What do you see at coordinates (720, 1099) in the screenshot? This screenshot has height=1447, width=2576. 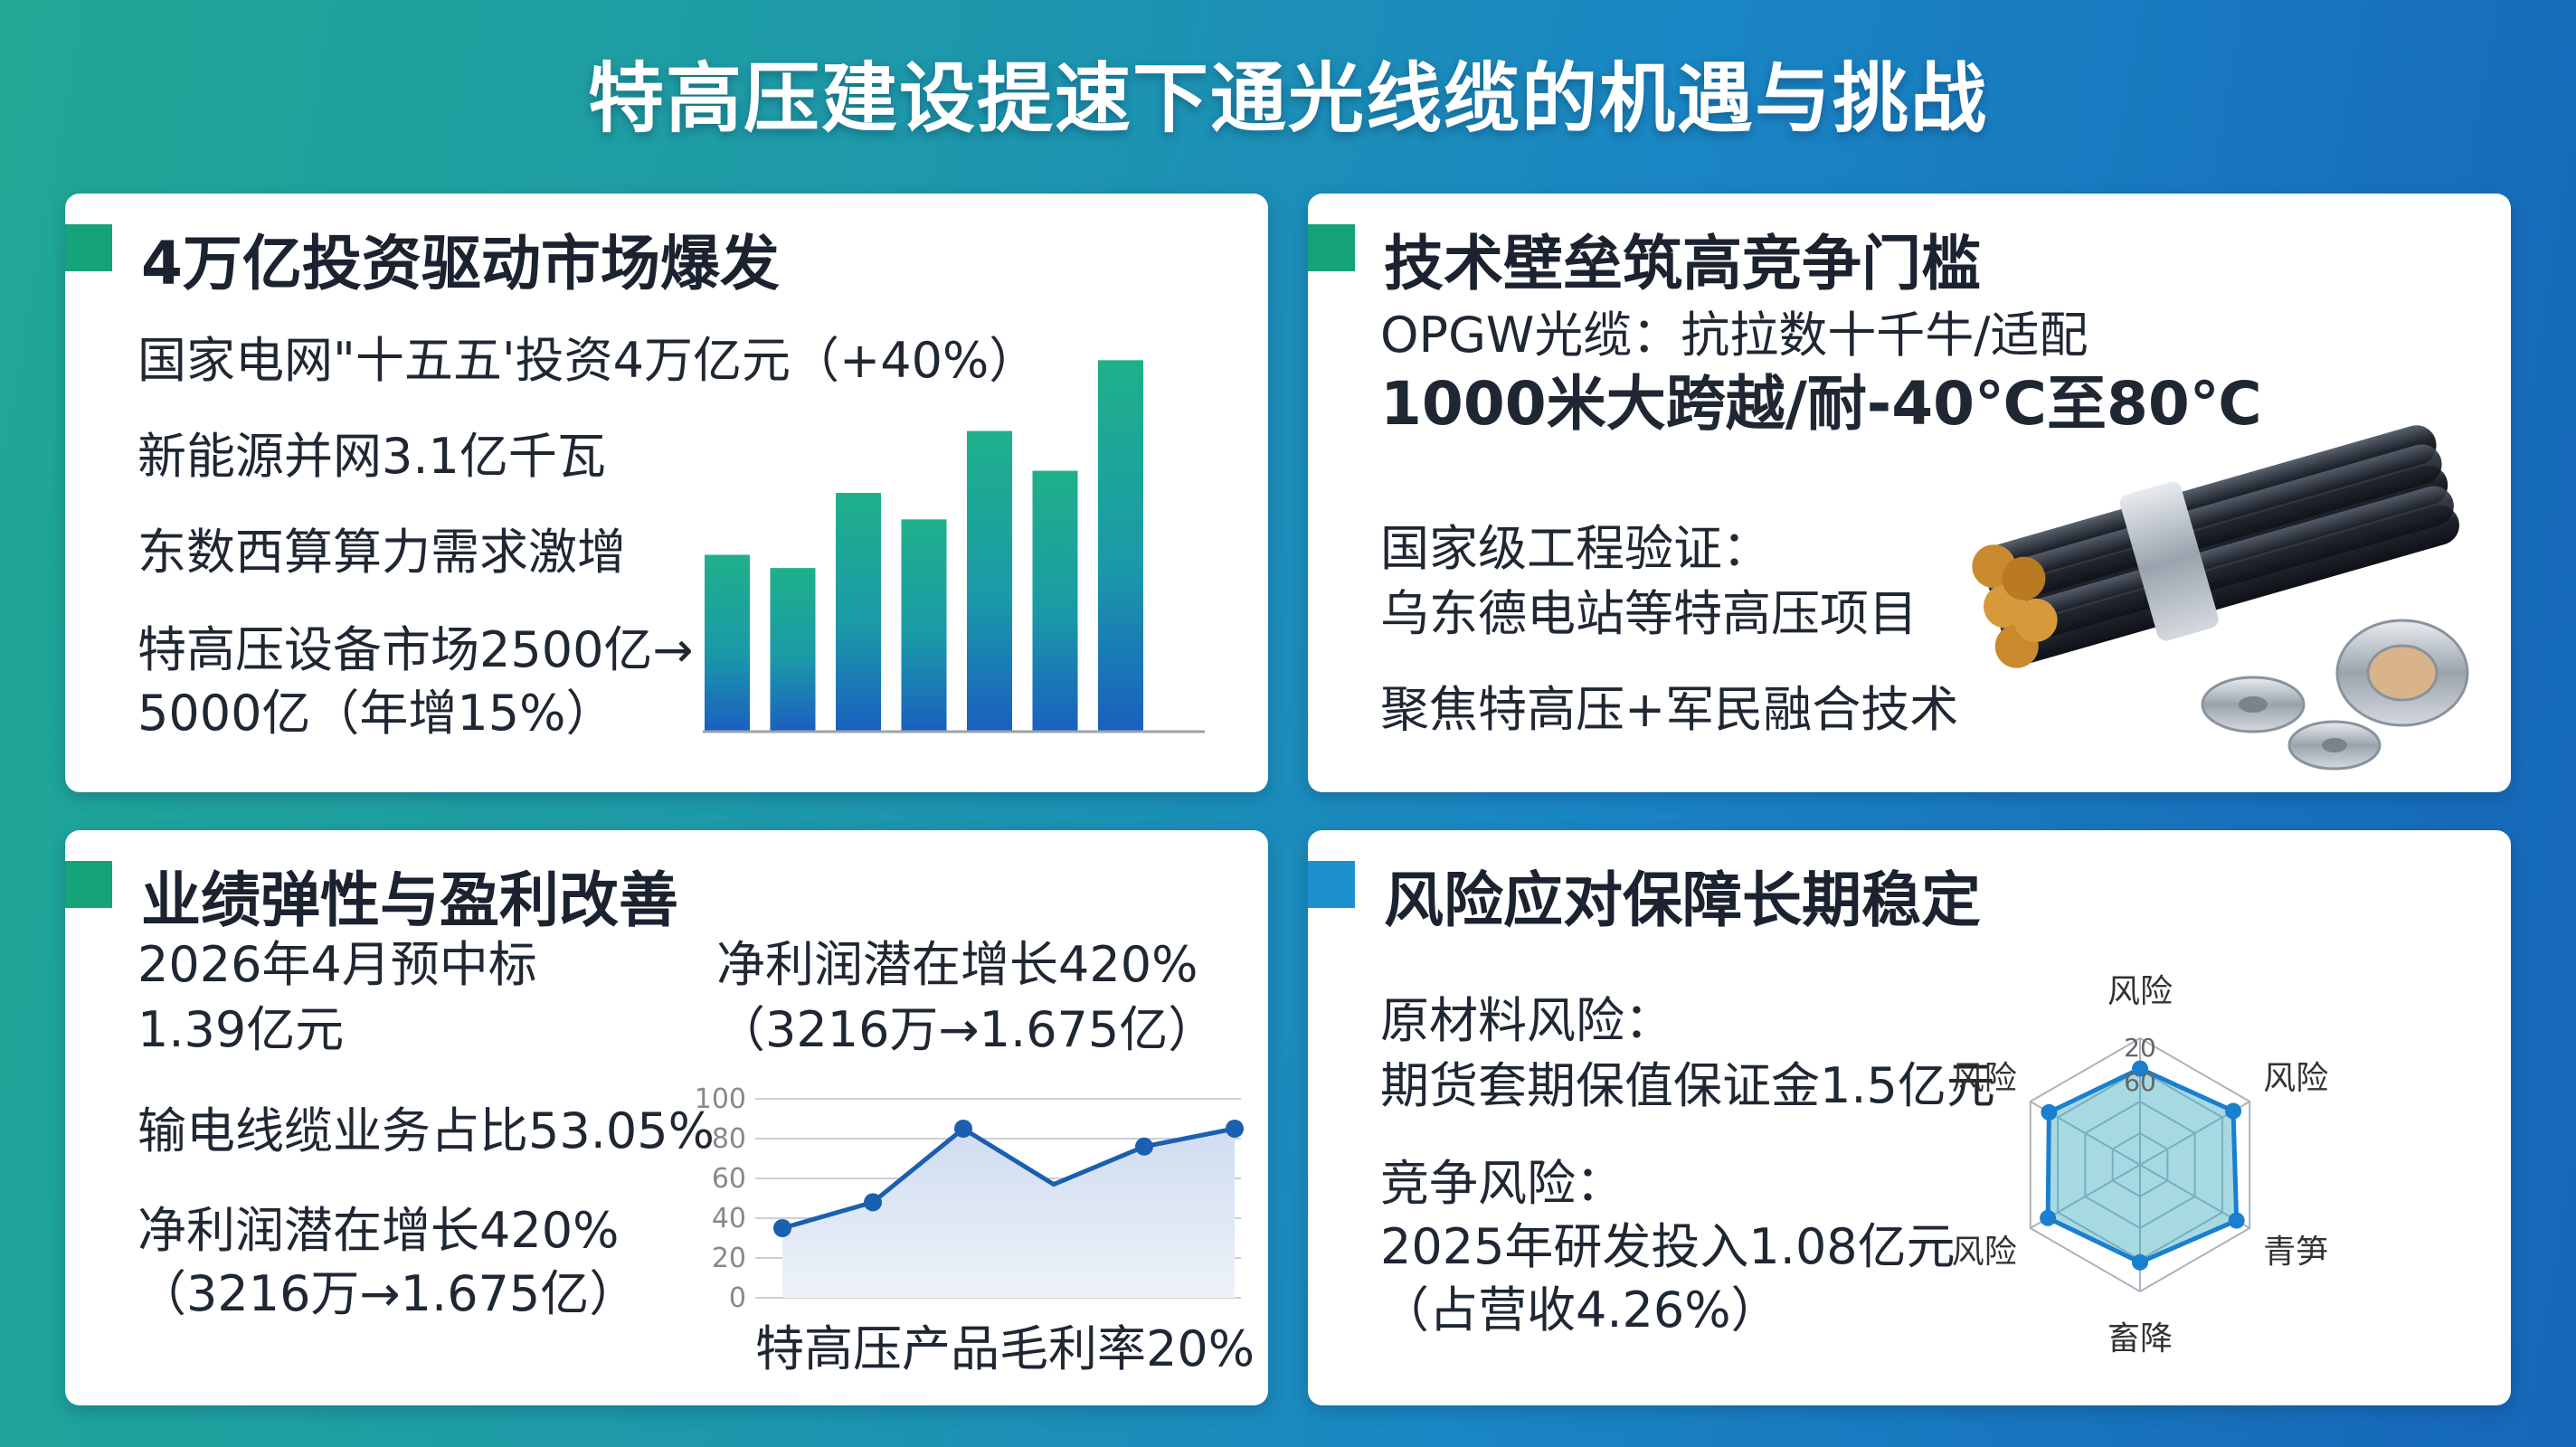 I see `y-tick-label: 100` at bounding box center [720, 1099].